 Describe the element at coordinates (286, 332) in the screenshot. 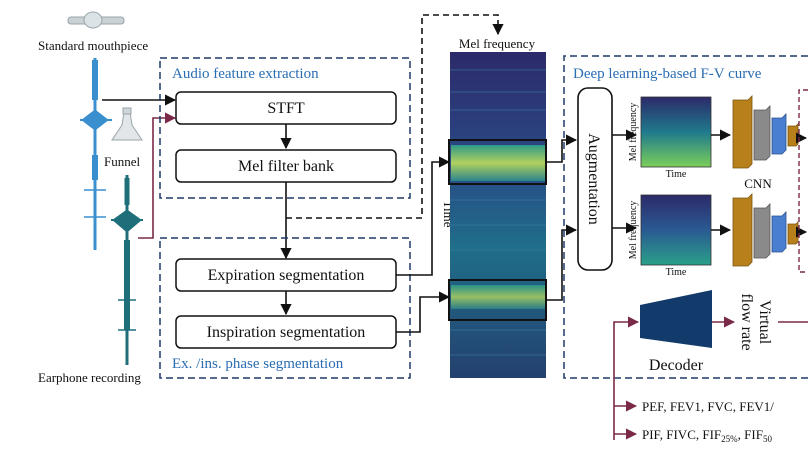

I see `inspiration-label: Inspiration segmentation` at that location.